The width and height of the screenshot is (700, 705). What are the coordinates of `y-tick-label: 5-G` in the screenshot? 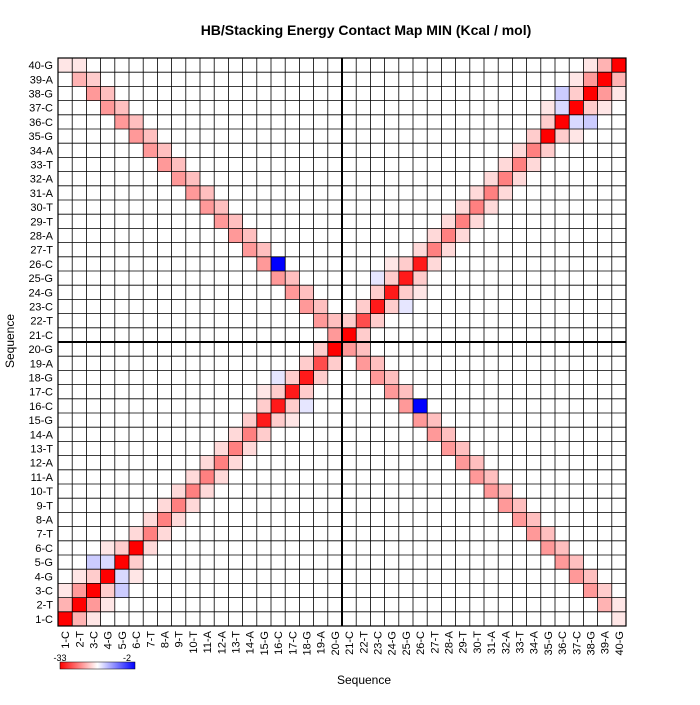 It's located at (44, 563).